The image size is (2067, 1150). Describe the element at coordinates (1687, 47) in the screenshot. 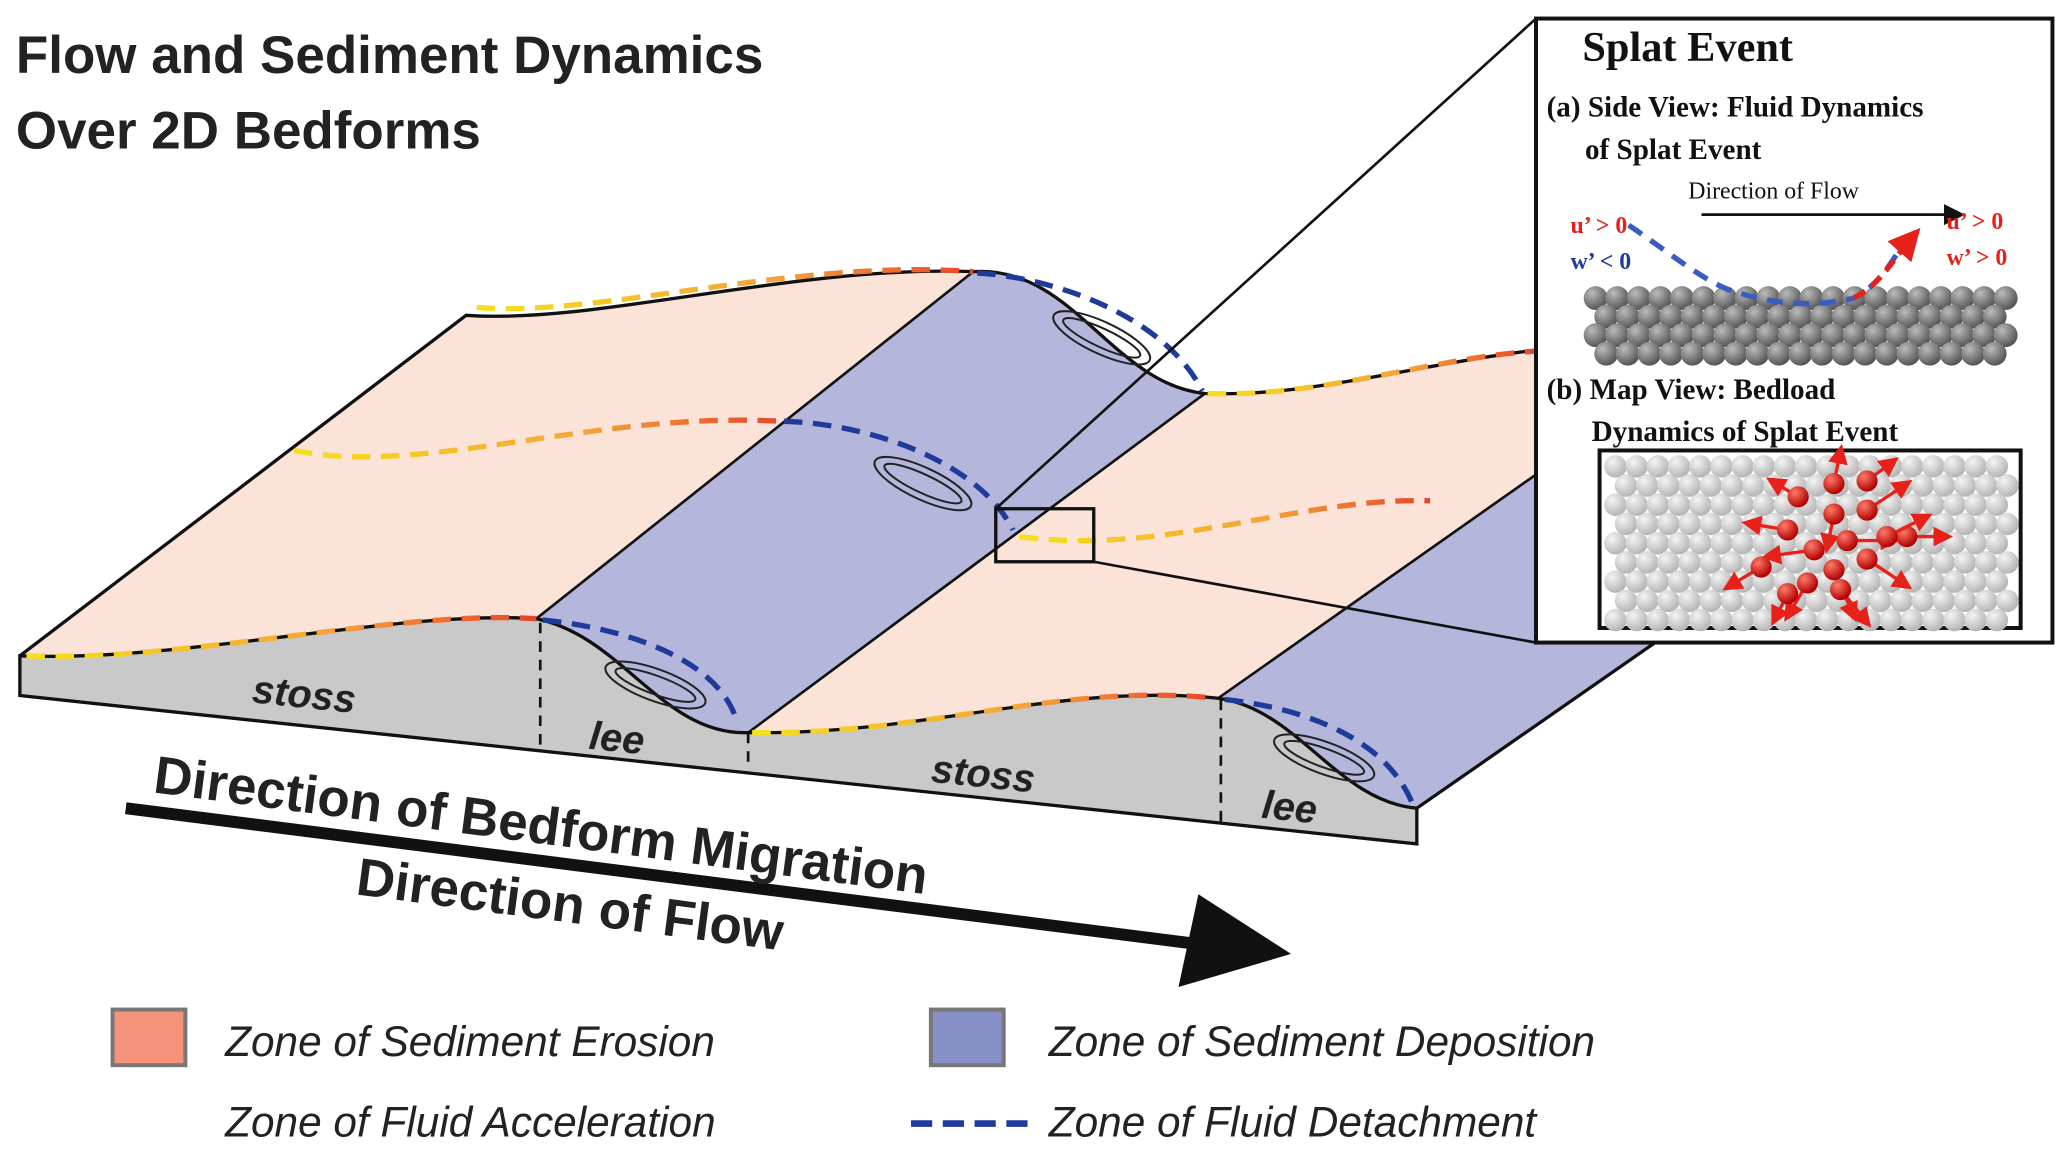

I see `inset-title: Splat Event` at that location.